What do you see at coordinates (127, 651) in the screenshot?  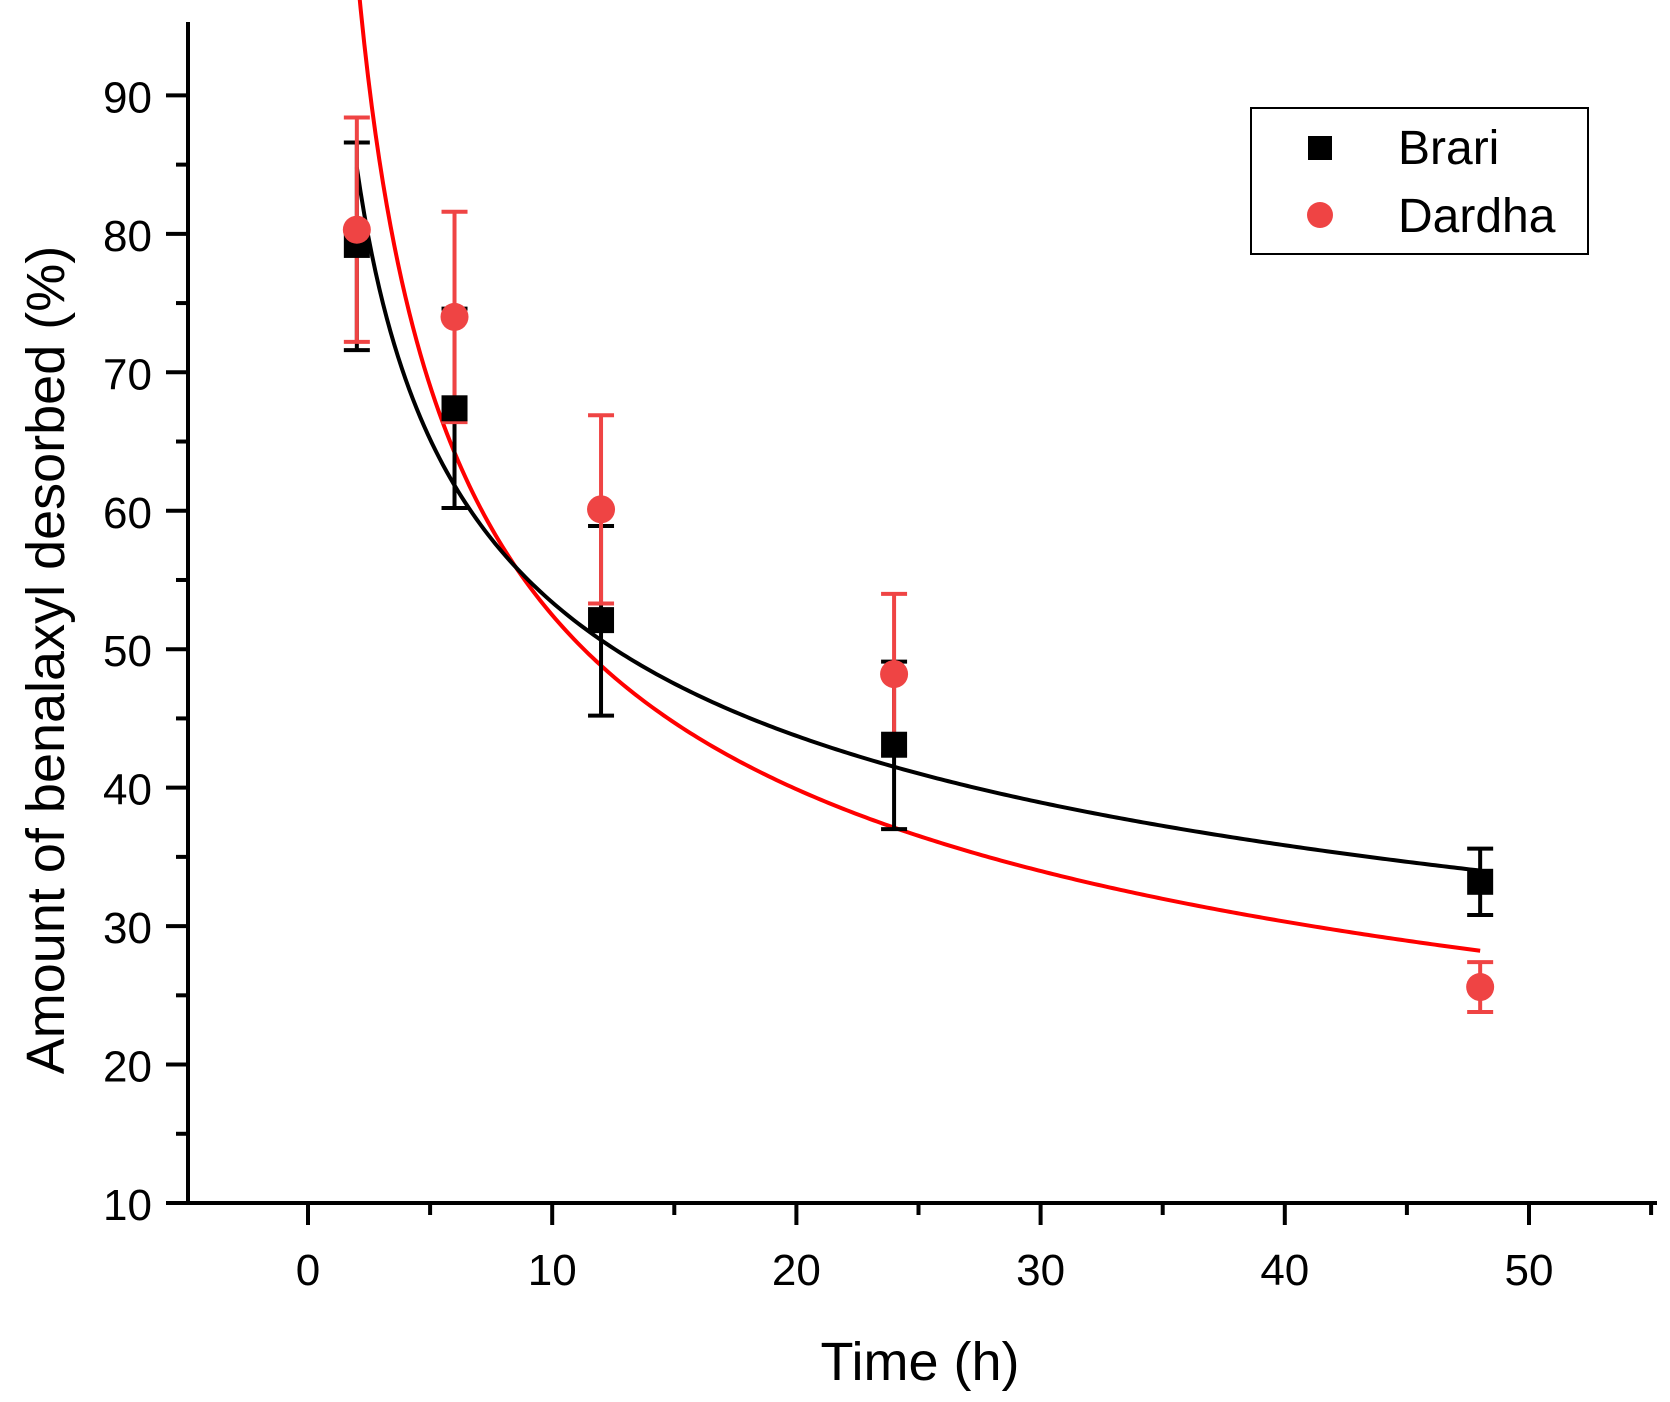 I see `y-tick-label: 50` at bounding box center [127, 651].